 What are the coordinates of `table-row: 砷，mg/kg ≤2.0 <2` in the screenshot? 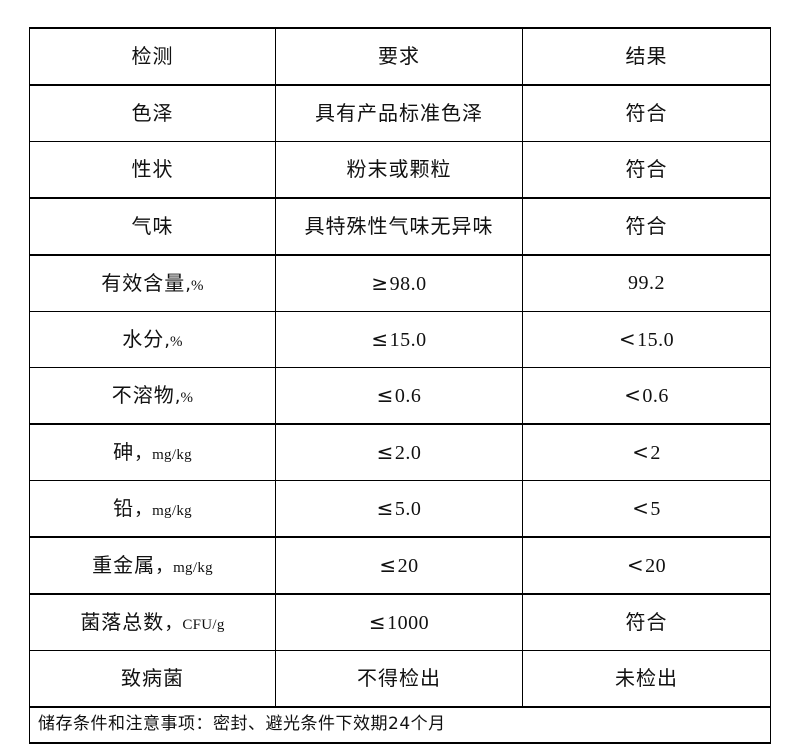 It's located at (400, 452).